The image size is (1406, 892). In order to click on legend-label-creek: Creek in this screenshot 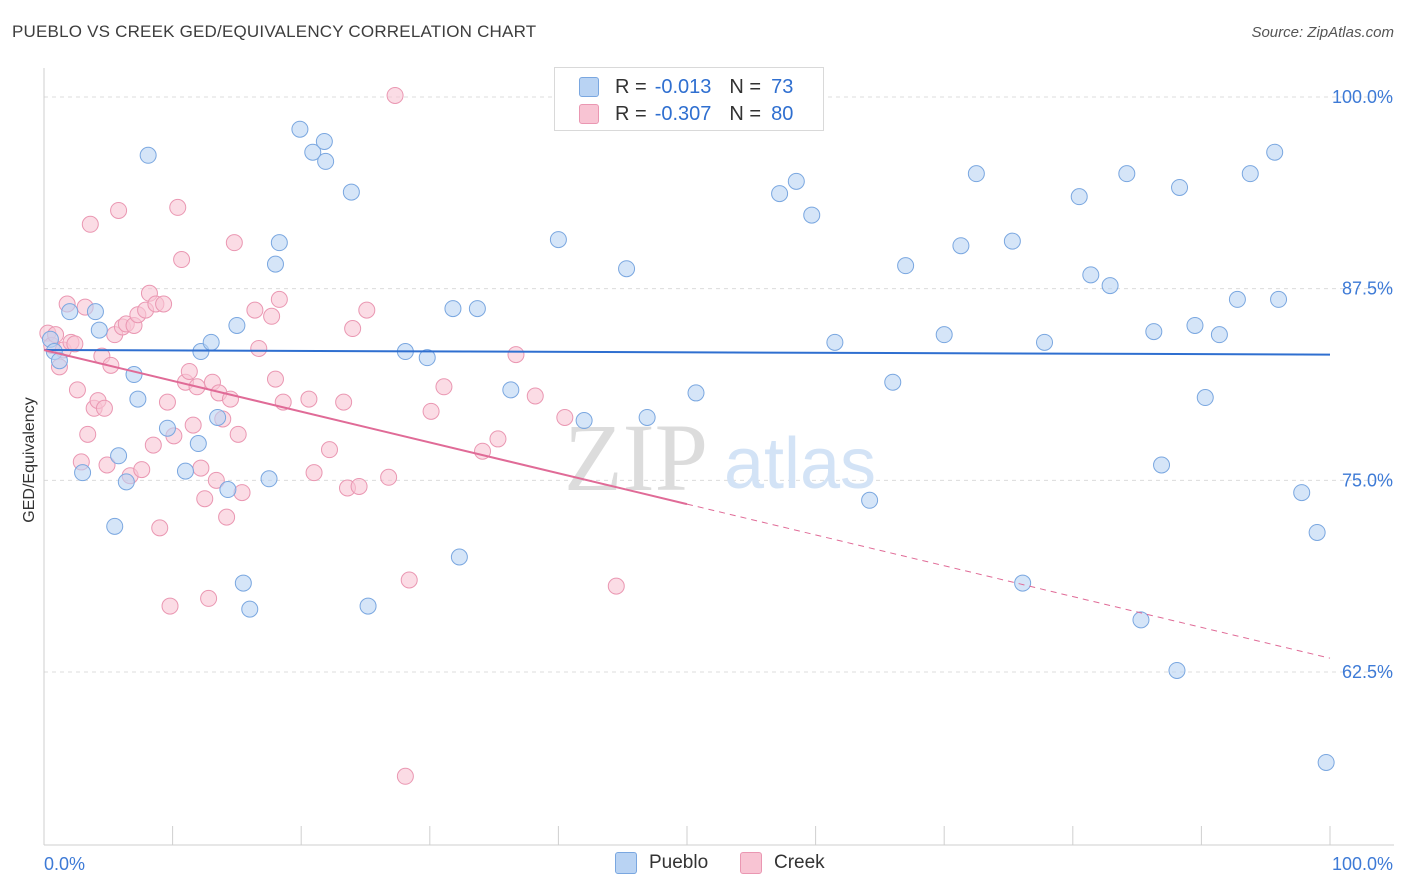, I will do `click(799, 862)`.